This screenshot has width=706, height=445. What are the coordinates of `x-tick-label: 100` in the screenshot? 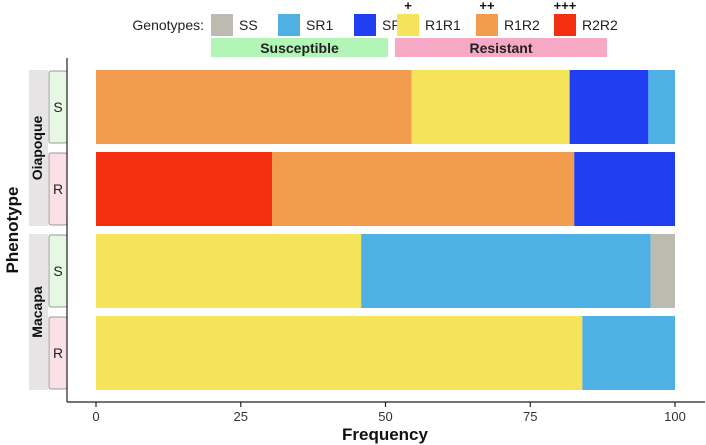 It's located at (675, 416).